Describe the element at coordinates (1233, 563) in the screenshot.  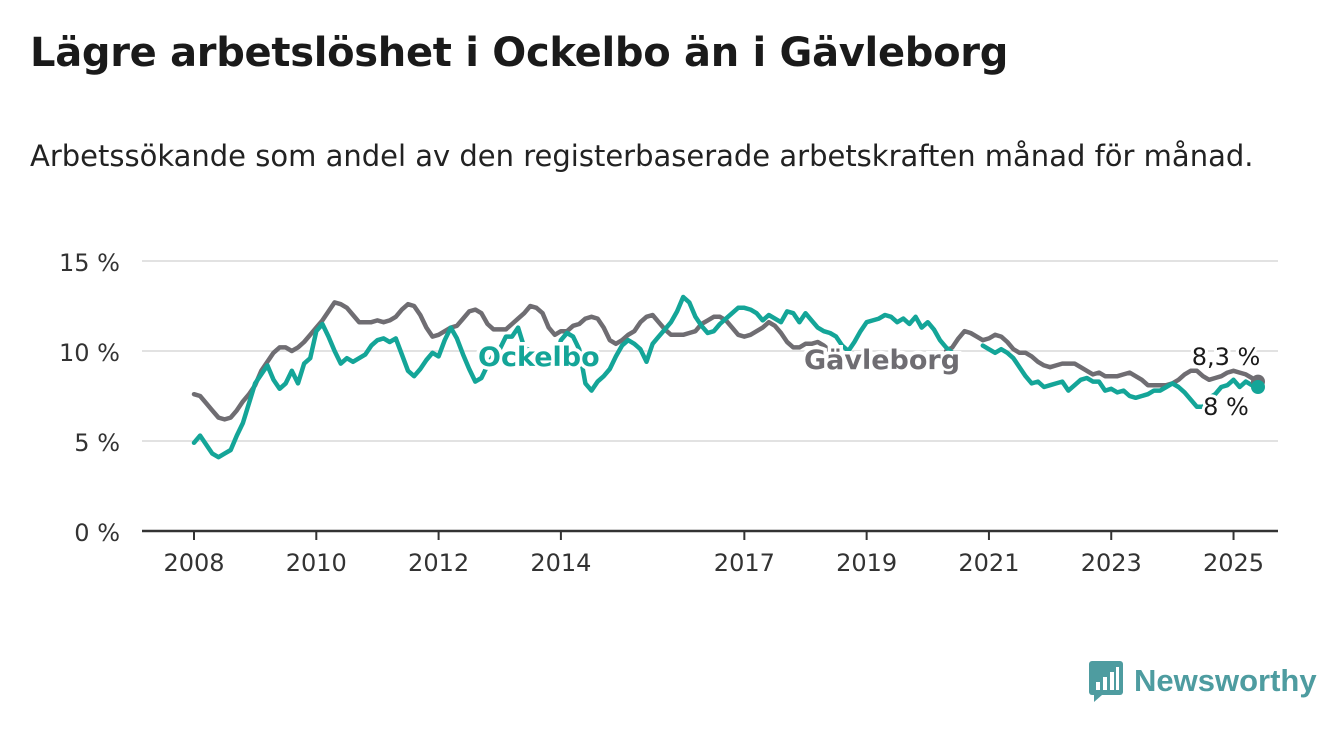
I see `x-tick-label: 2025` at that location.